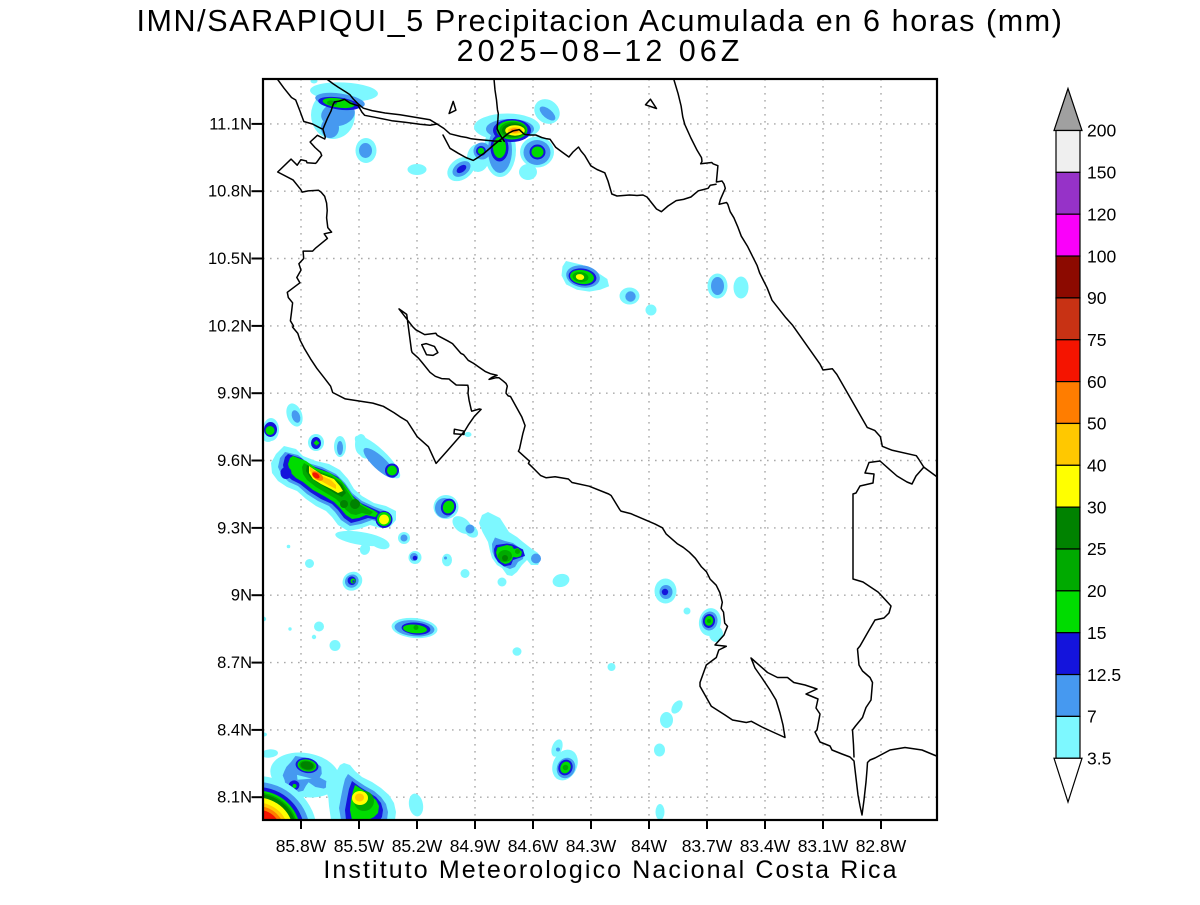  What do you see at coordinates (241, 596) in the screenshot?
I see `svg-text: 9N` at bounding box center [241, 596].